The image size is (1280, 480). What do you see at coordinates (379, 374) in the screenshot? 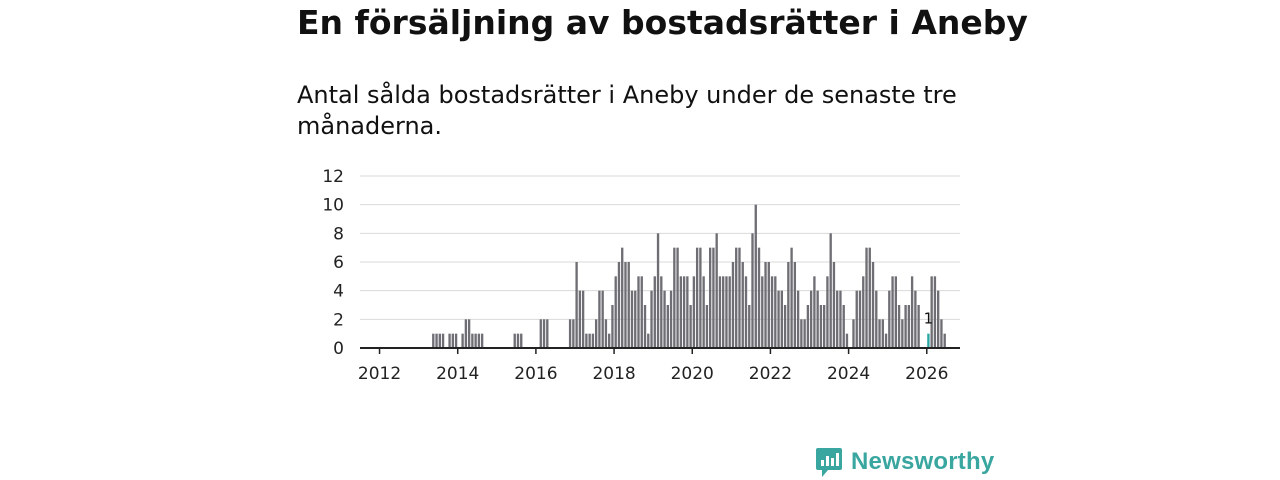
I see `x-tick-label: 2012` at bounding box center [379, 374].